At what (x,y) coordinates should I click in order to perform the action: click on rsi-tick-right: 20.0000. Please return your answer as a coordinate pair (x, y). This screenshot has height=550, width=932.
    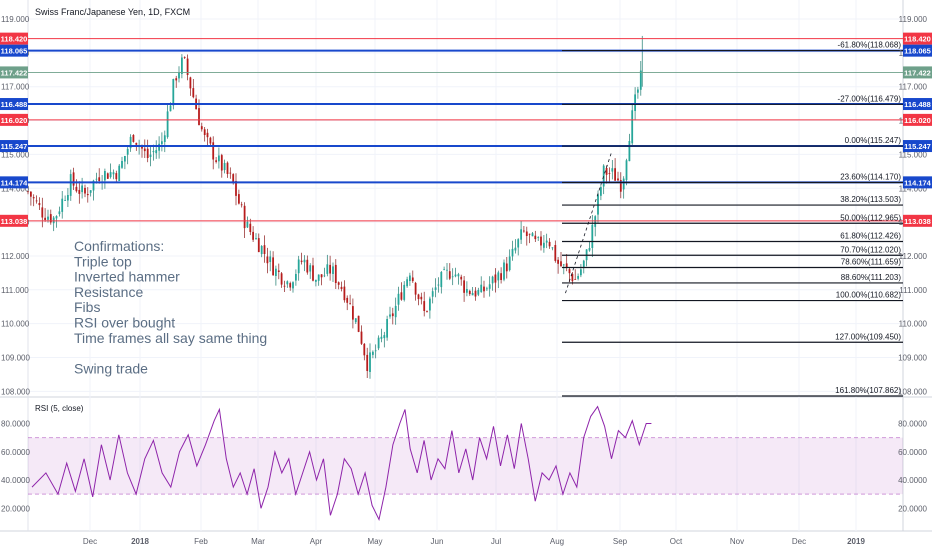
    Looking at the image, I should click on (912, 508).